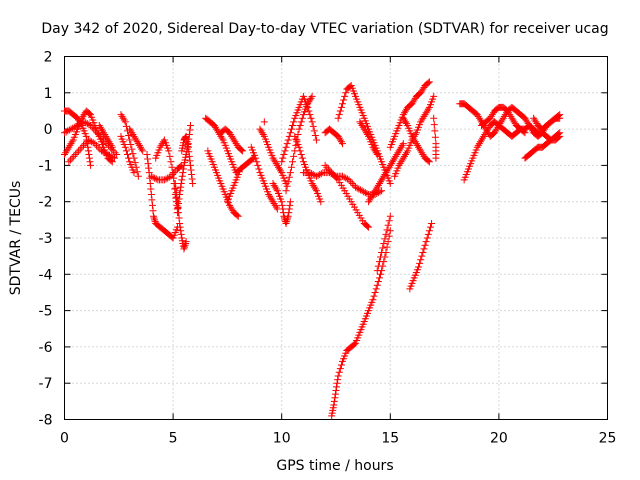  What do you see at coordinates (48, 94) in the screenshot?
I see `y-tick-label: 1` at bounding box center [48, 94].